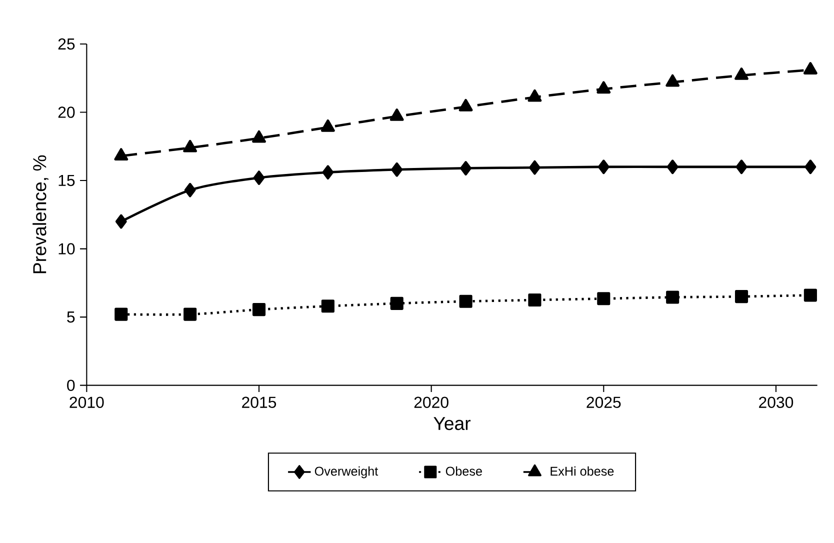 Image resolution: width=834 pixels, height=543 pixels. What do you see at coordinates (71, 317) in the screenshot?
I see `y-tick-label: 5` at bounding box center [71, 317].